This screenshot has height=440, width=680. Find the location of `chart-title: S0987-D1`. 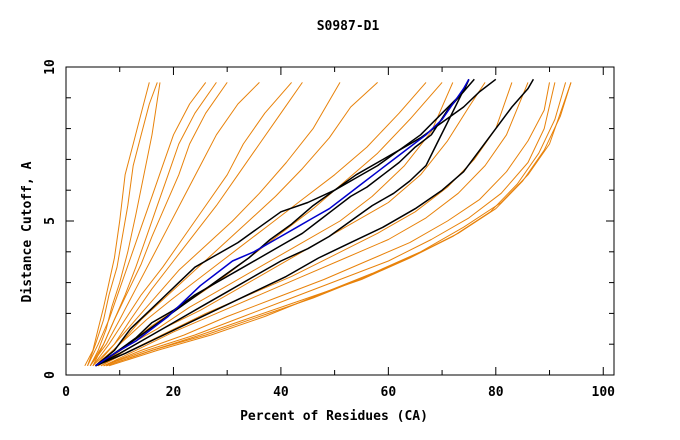

chart-title: S0987-D1 is located at coordinates (348, 26).